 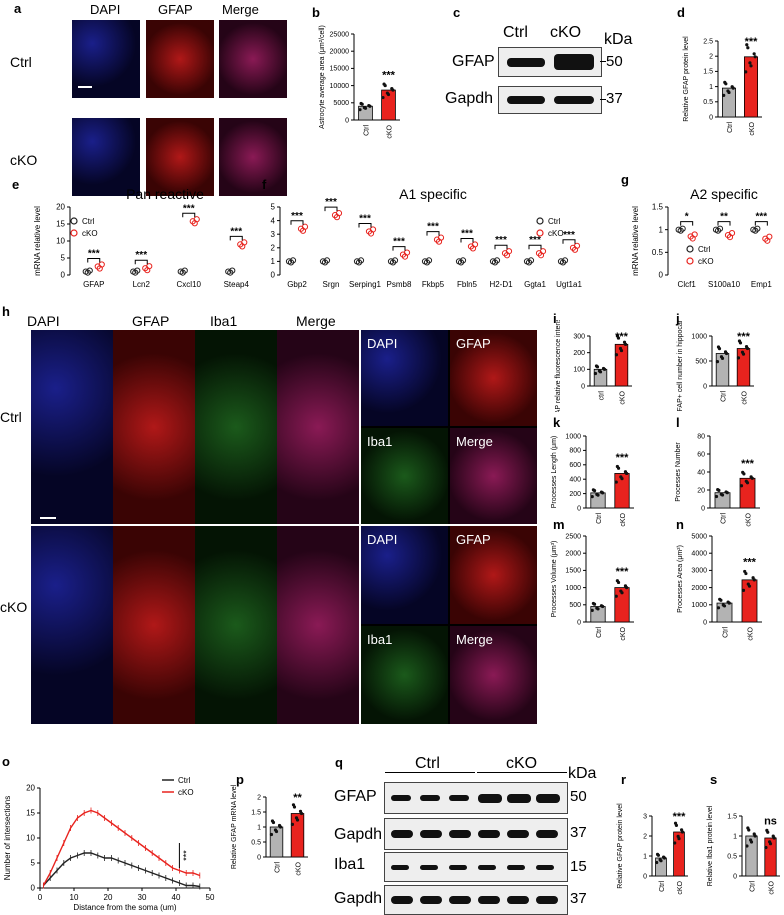 I want to click on x-tick-label: GFAP, so click(x=93, y=284).